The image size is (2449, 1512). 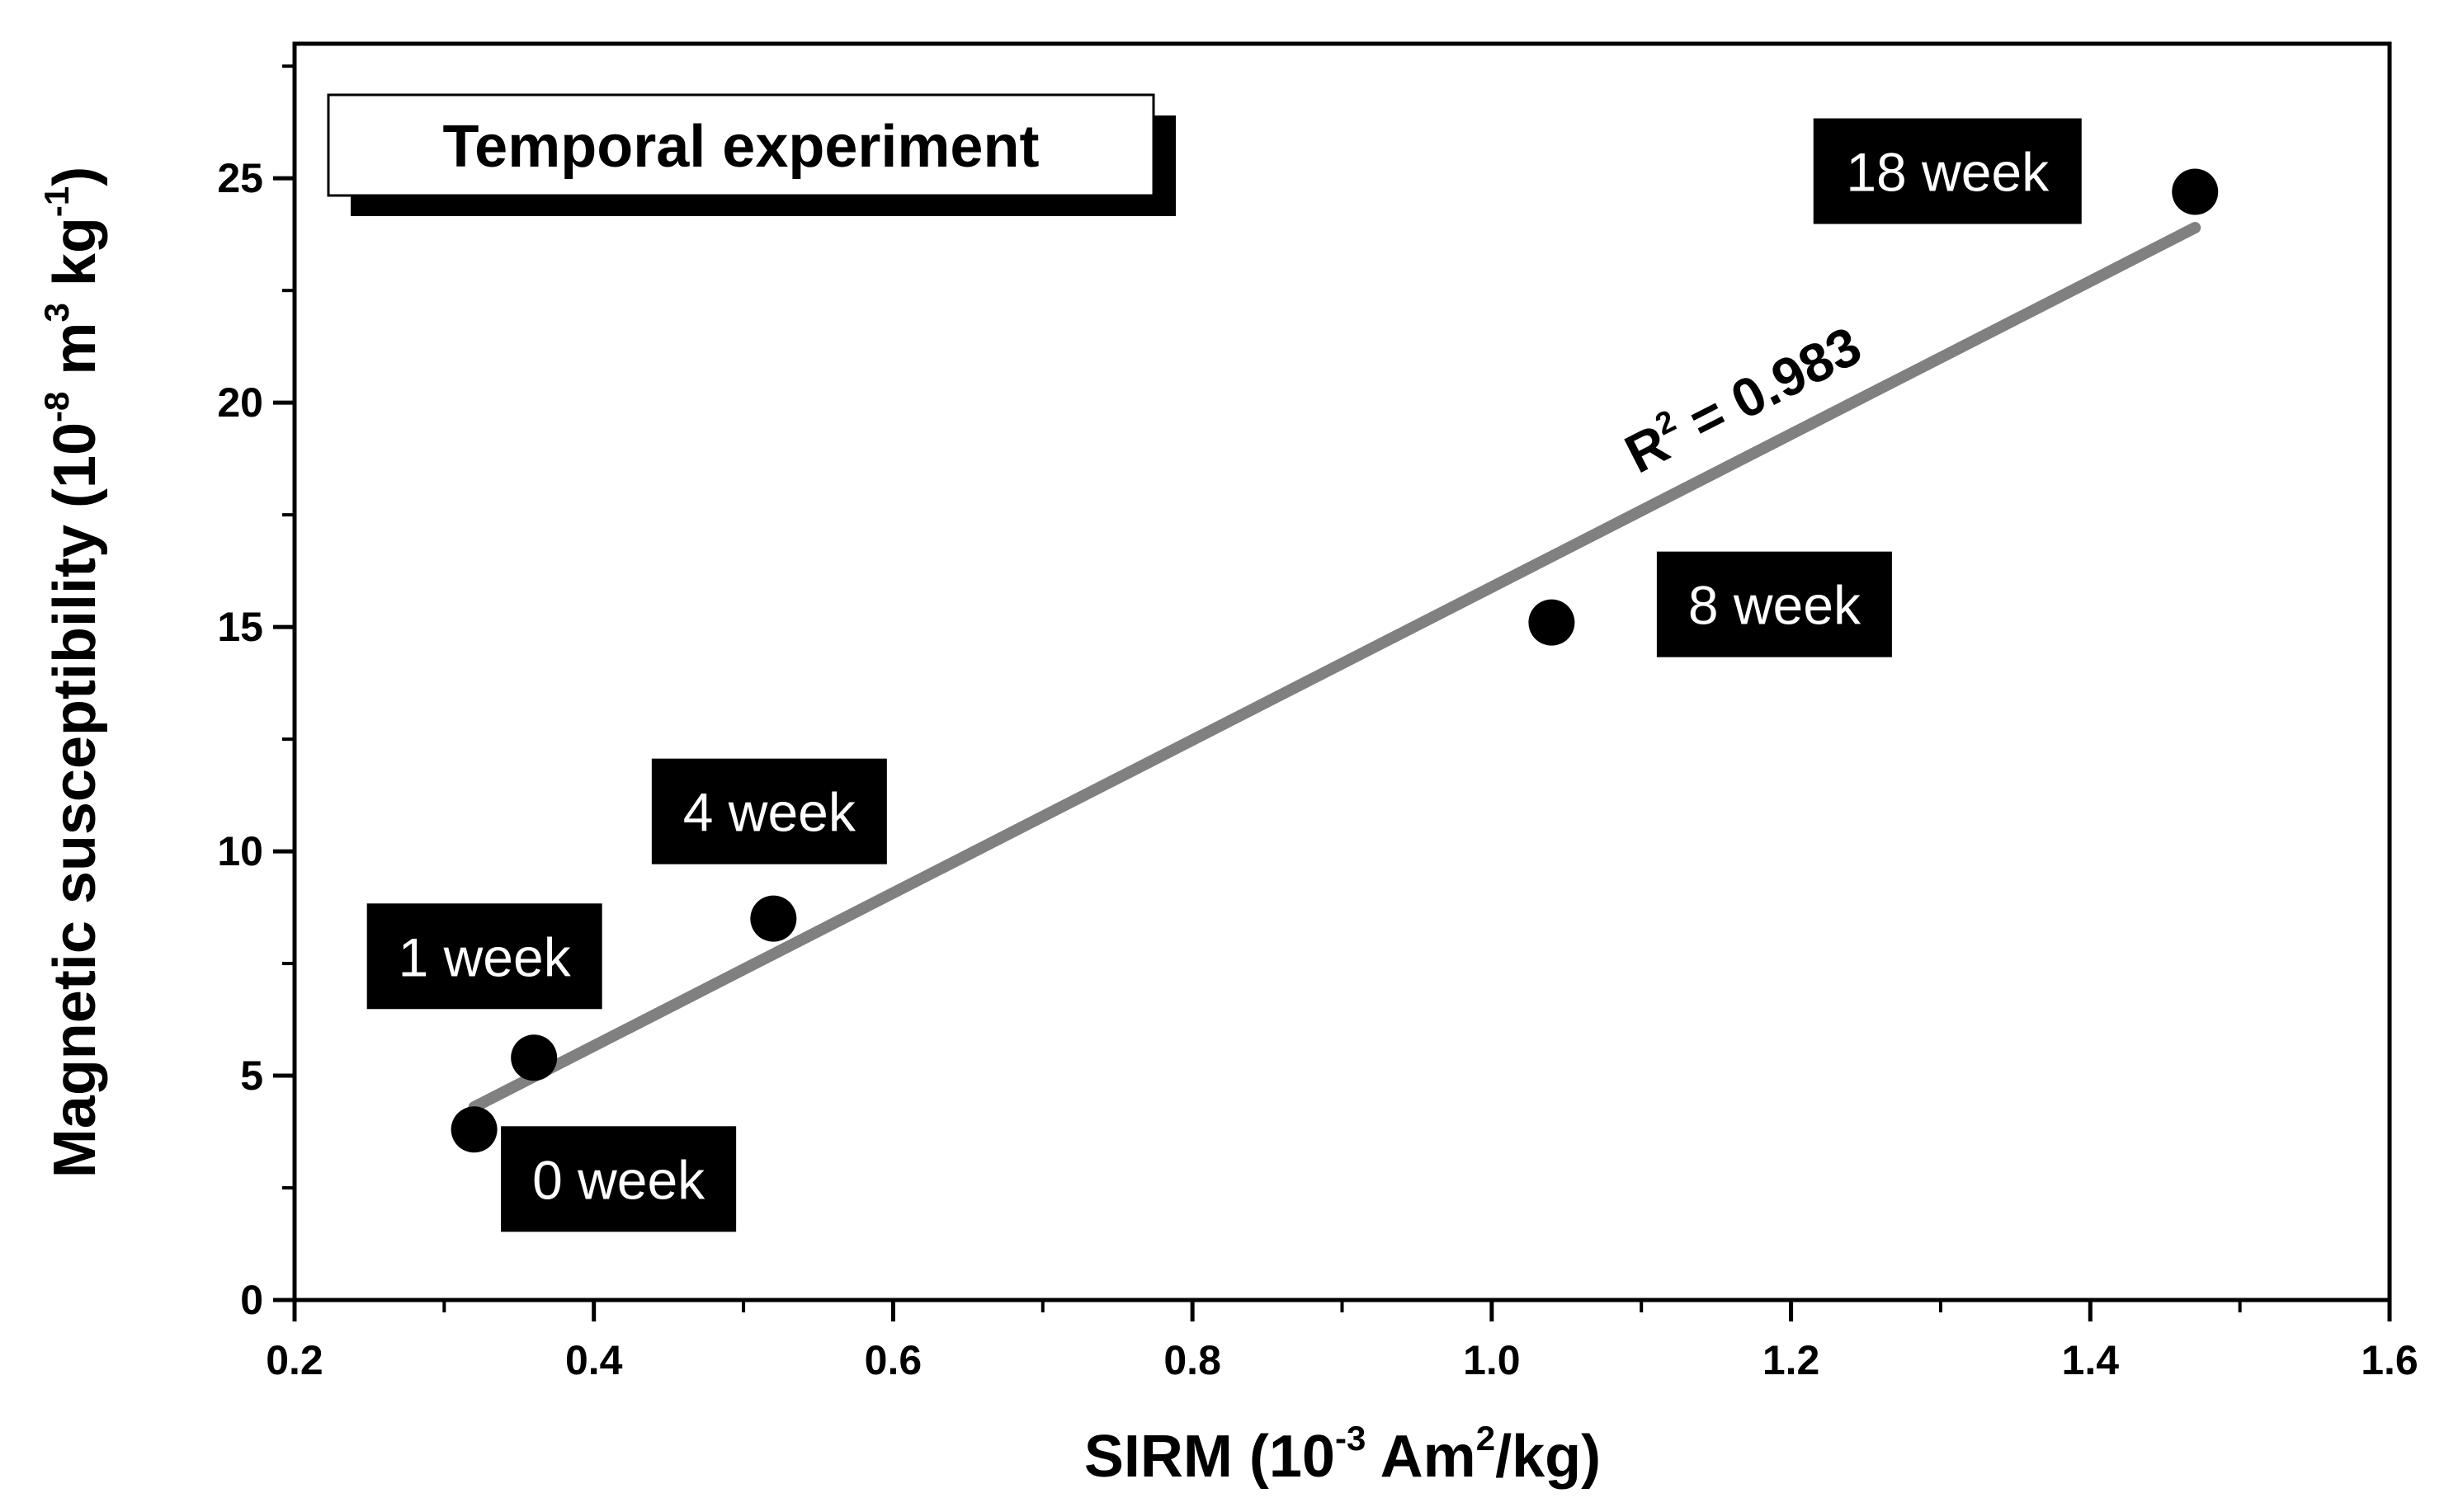 I want to click on y-tick-label: 0, so click(x=251, y=1300).